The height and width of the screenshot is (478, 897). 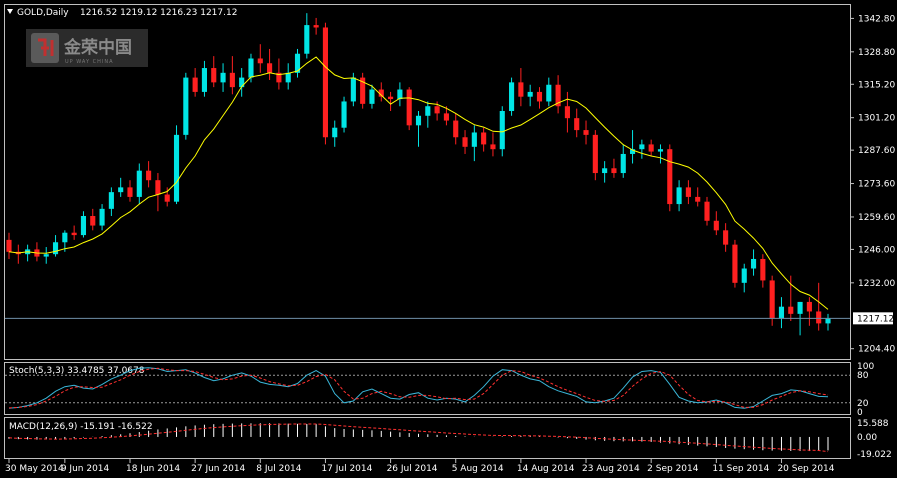 I want to click on stoch-panel-frame, so click(x=427, y=388).